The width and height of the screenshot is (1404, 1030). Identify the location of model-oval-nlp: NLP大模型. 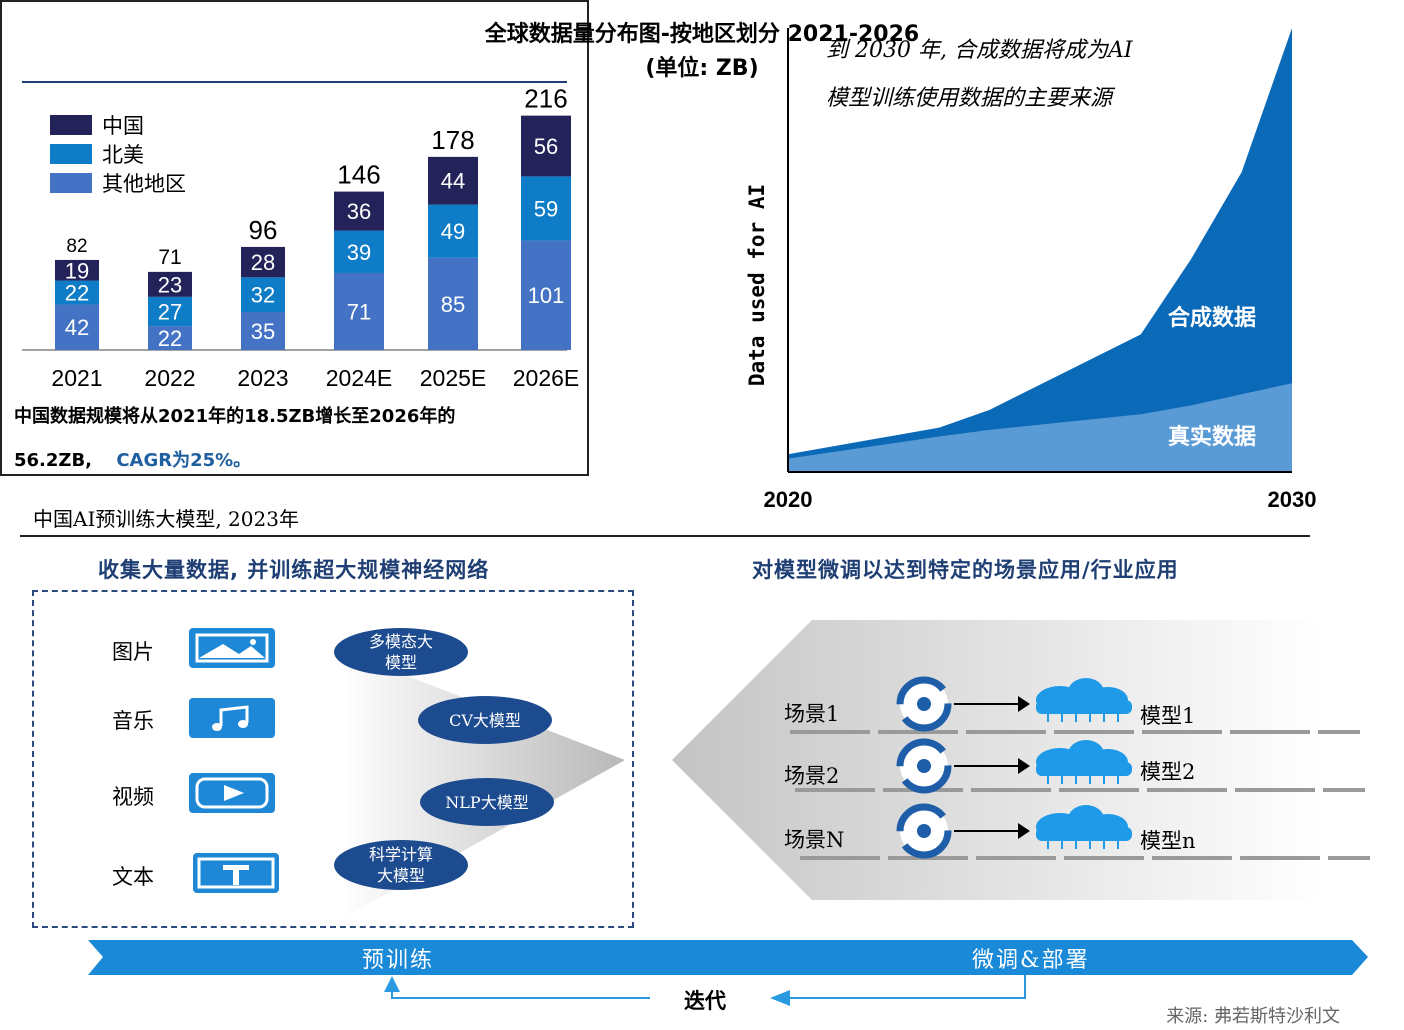
(487, 802).